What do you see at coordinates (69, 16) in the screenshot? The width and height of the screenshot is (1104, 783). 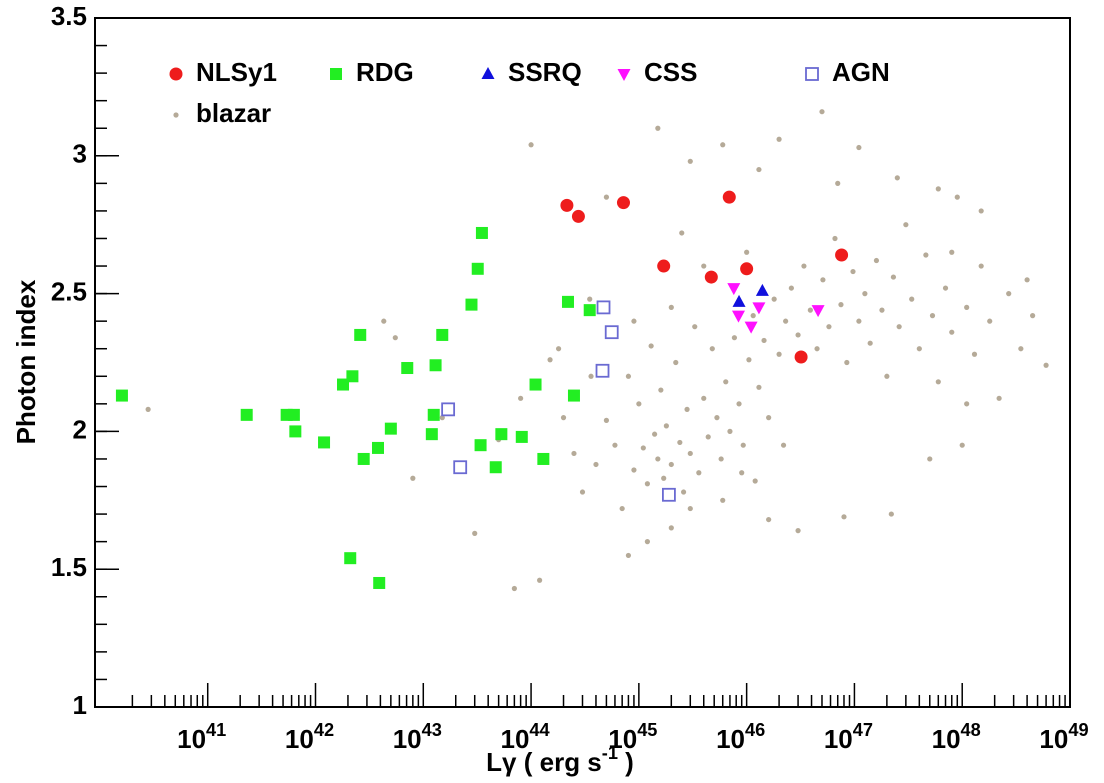 I see `y-tick-label: 3.5` at bounding box center [69, 16].